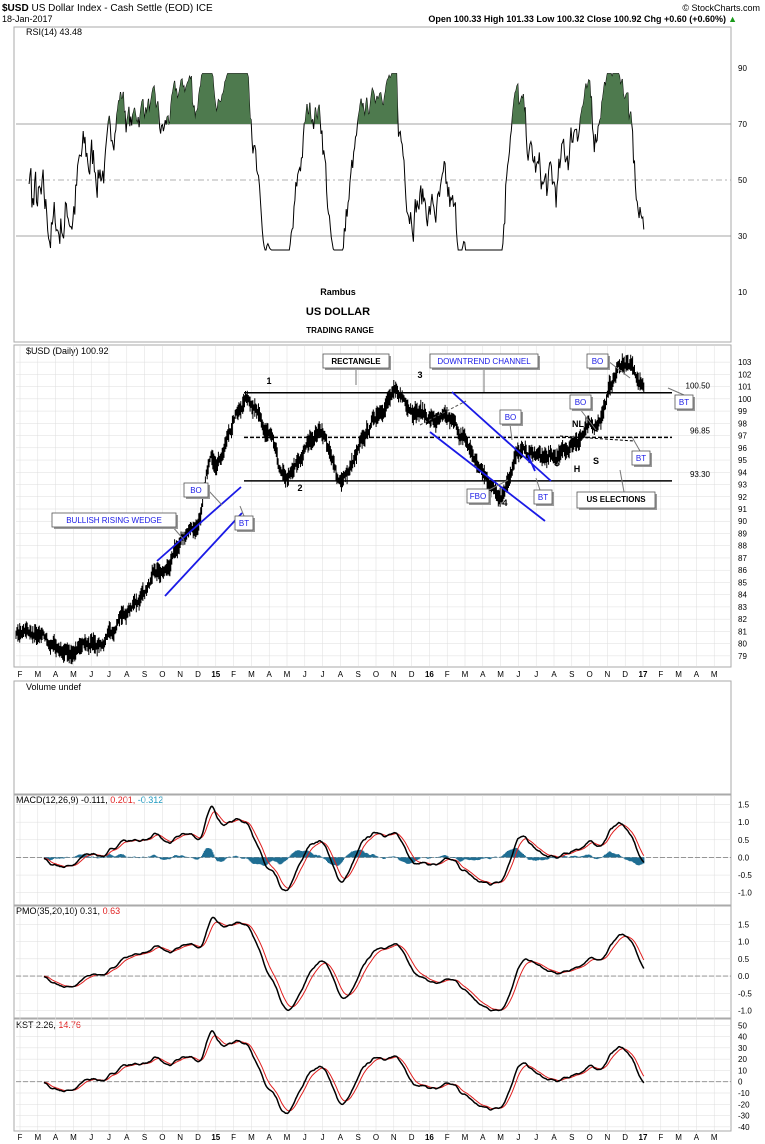 The width and height of the screenshot is (765, 1144). Describe the element at coordinates (251, 674) in the screenshot. I see `price-x-tick: M` at that location.